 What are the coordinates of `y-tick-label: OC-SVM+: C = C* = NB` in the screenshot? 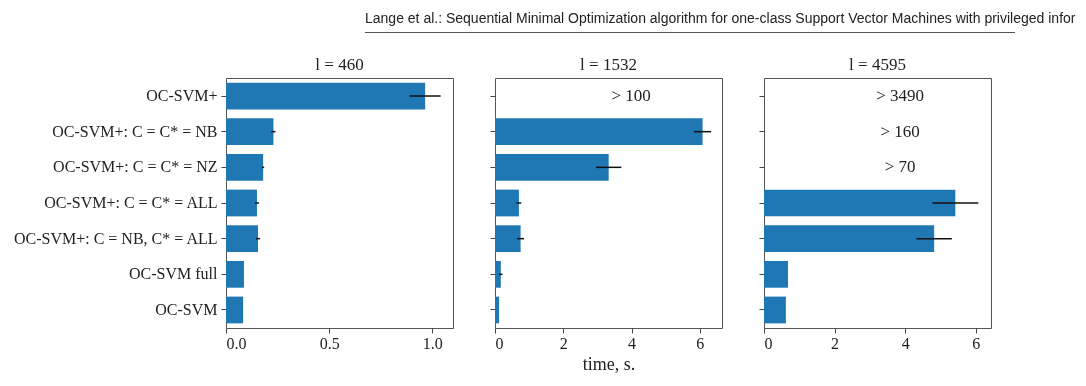 It's located at (135, 131).